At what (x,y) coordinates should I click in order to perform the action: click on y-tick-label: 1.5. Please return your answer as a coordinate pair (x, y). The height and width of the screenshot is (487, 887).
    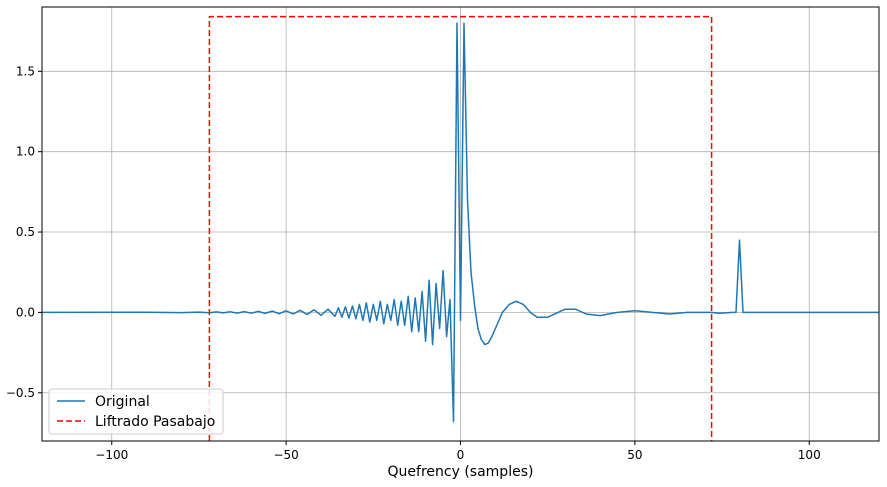
    Looking at the image, I should click on (25, 71).